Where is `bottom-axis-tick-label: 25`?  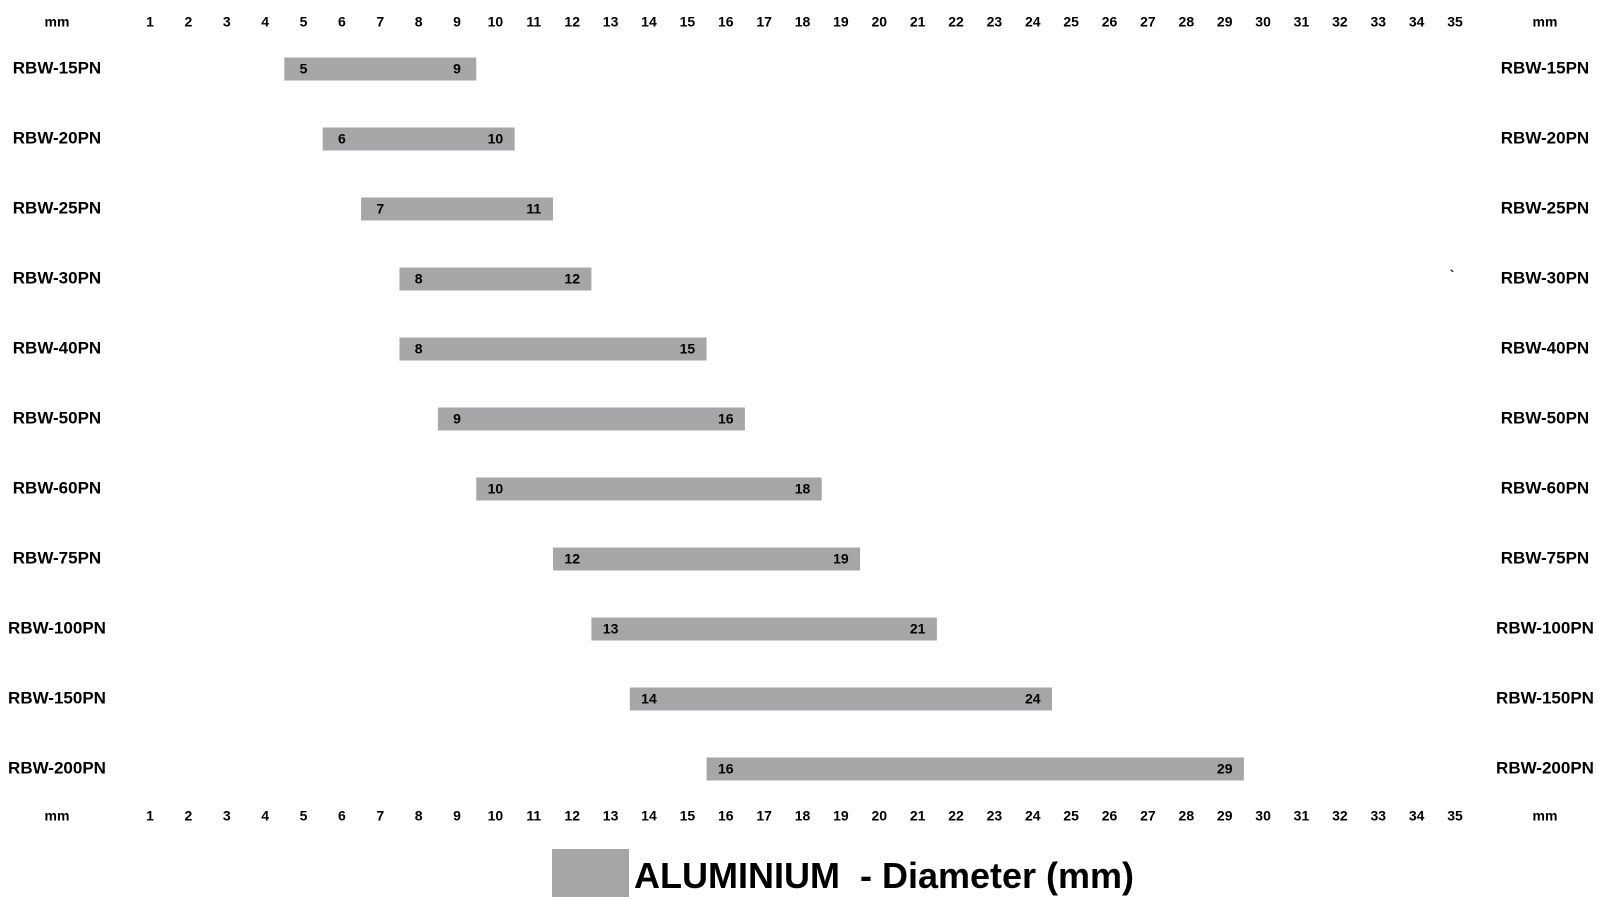
bottom-axis-tick-label: 25 is located at coordinates (1071, 816).